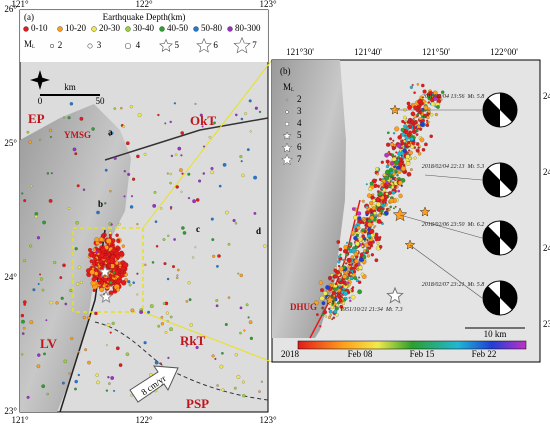 The image size is (550, 430). Describe the element at coordinates (371, 309) in the screenshot. I see `historic-label: 1951/10/21 21:34 ML 7.3` at that location.